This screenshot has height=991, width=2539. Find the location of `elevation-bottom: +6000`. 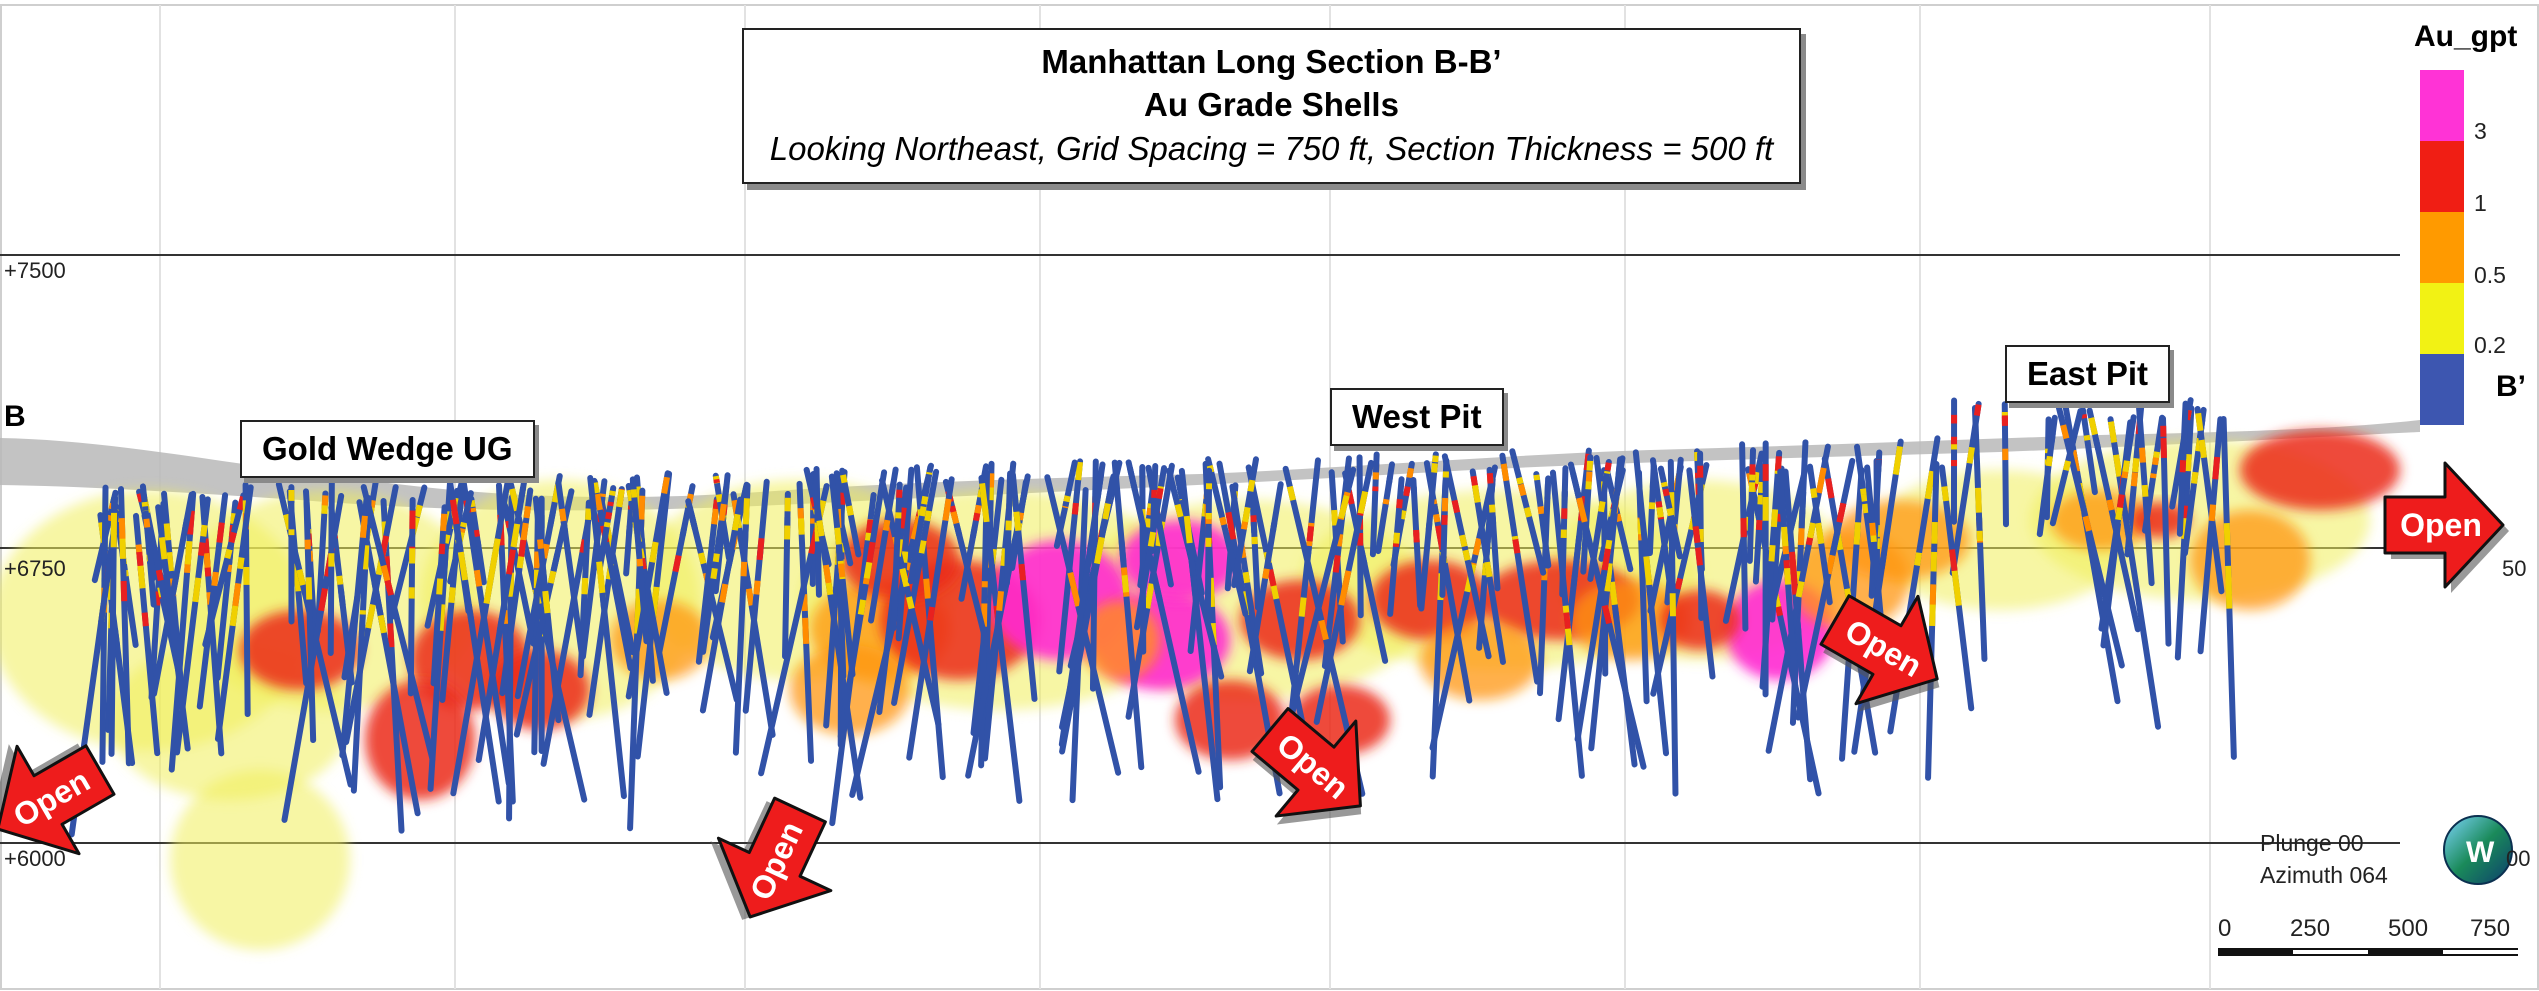

elevation-bottom: +6000 is located at coordinates (35, 858).